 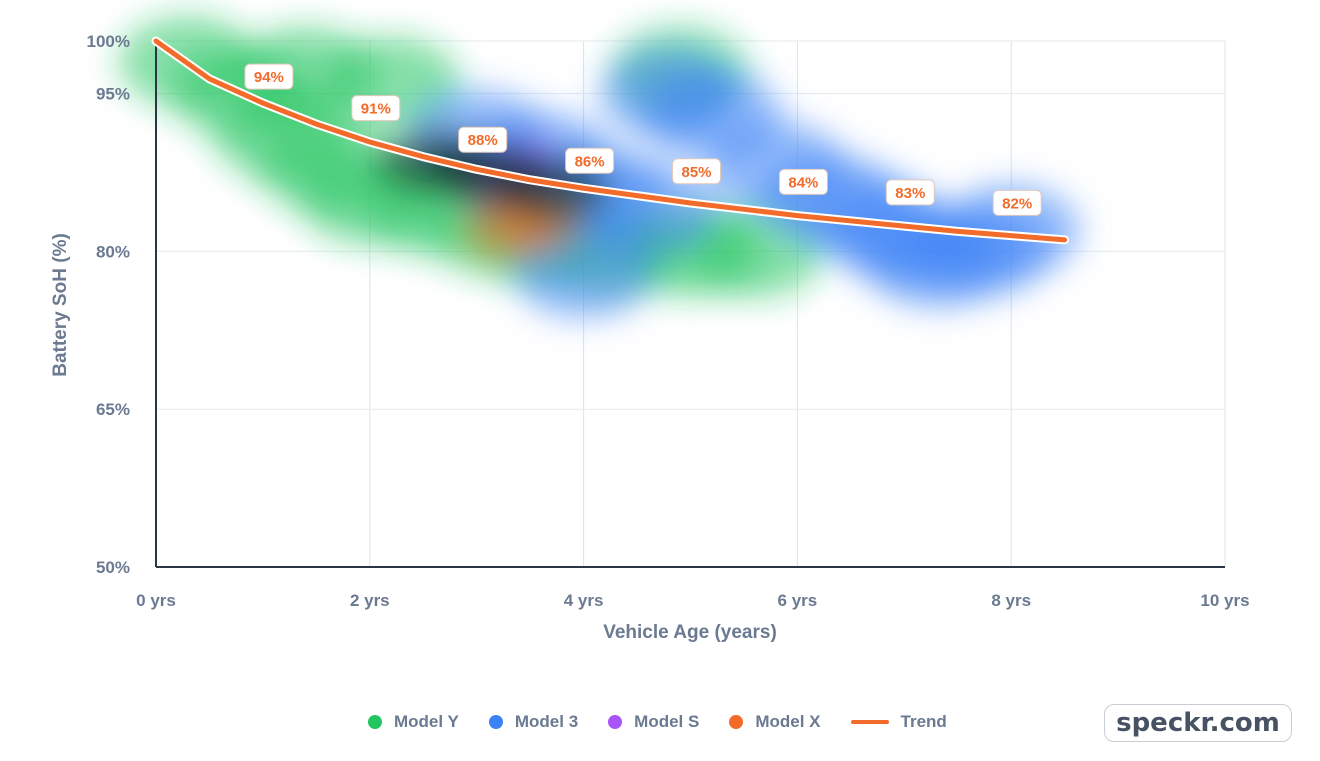 I want to click on y-tick-label: 50%, so click(x=113, y=567).